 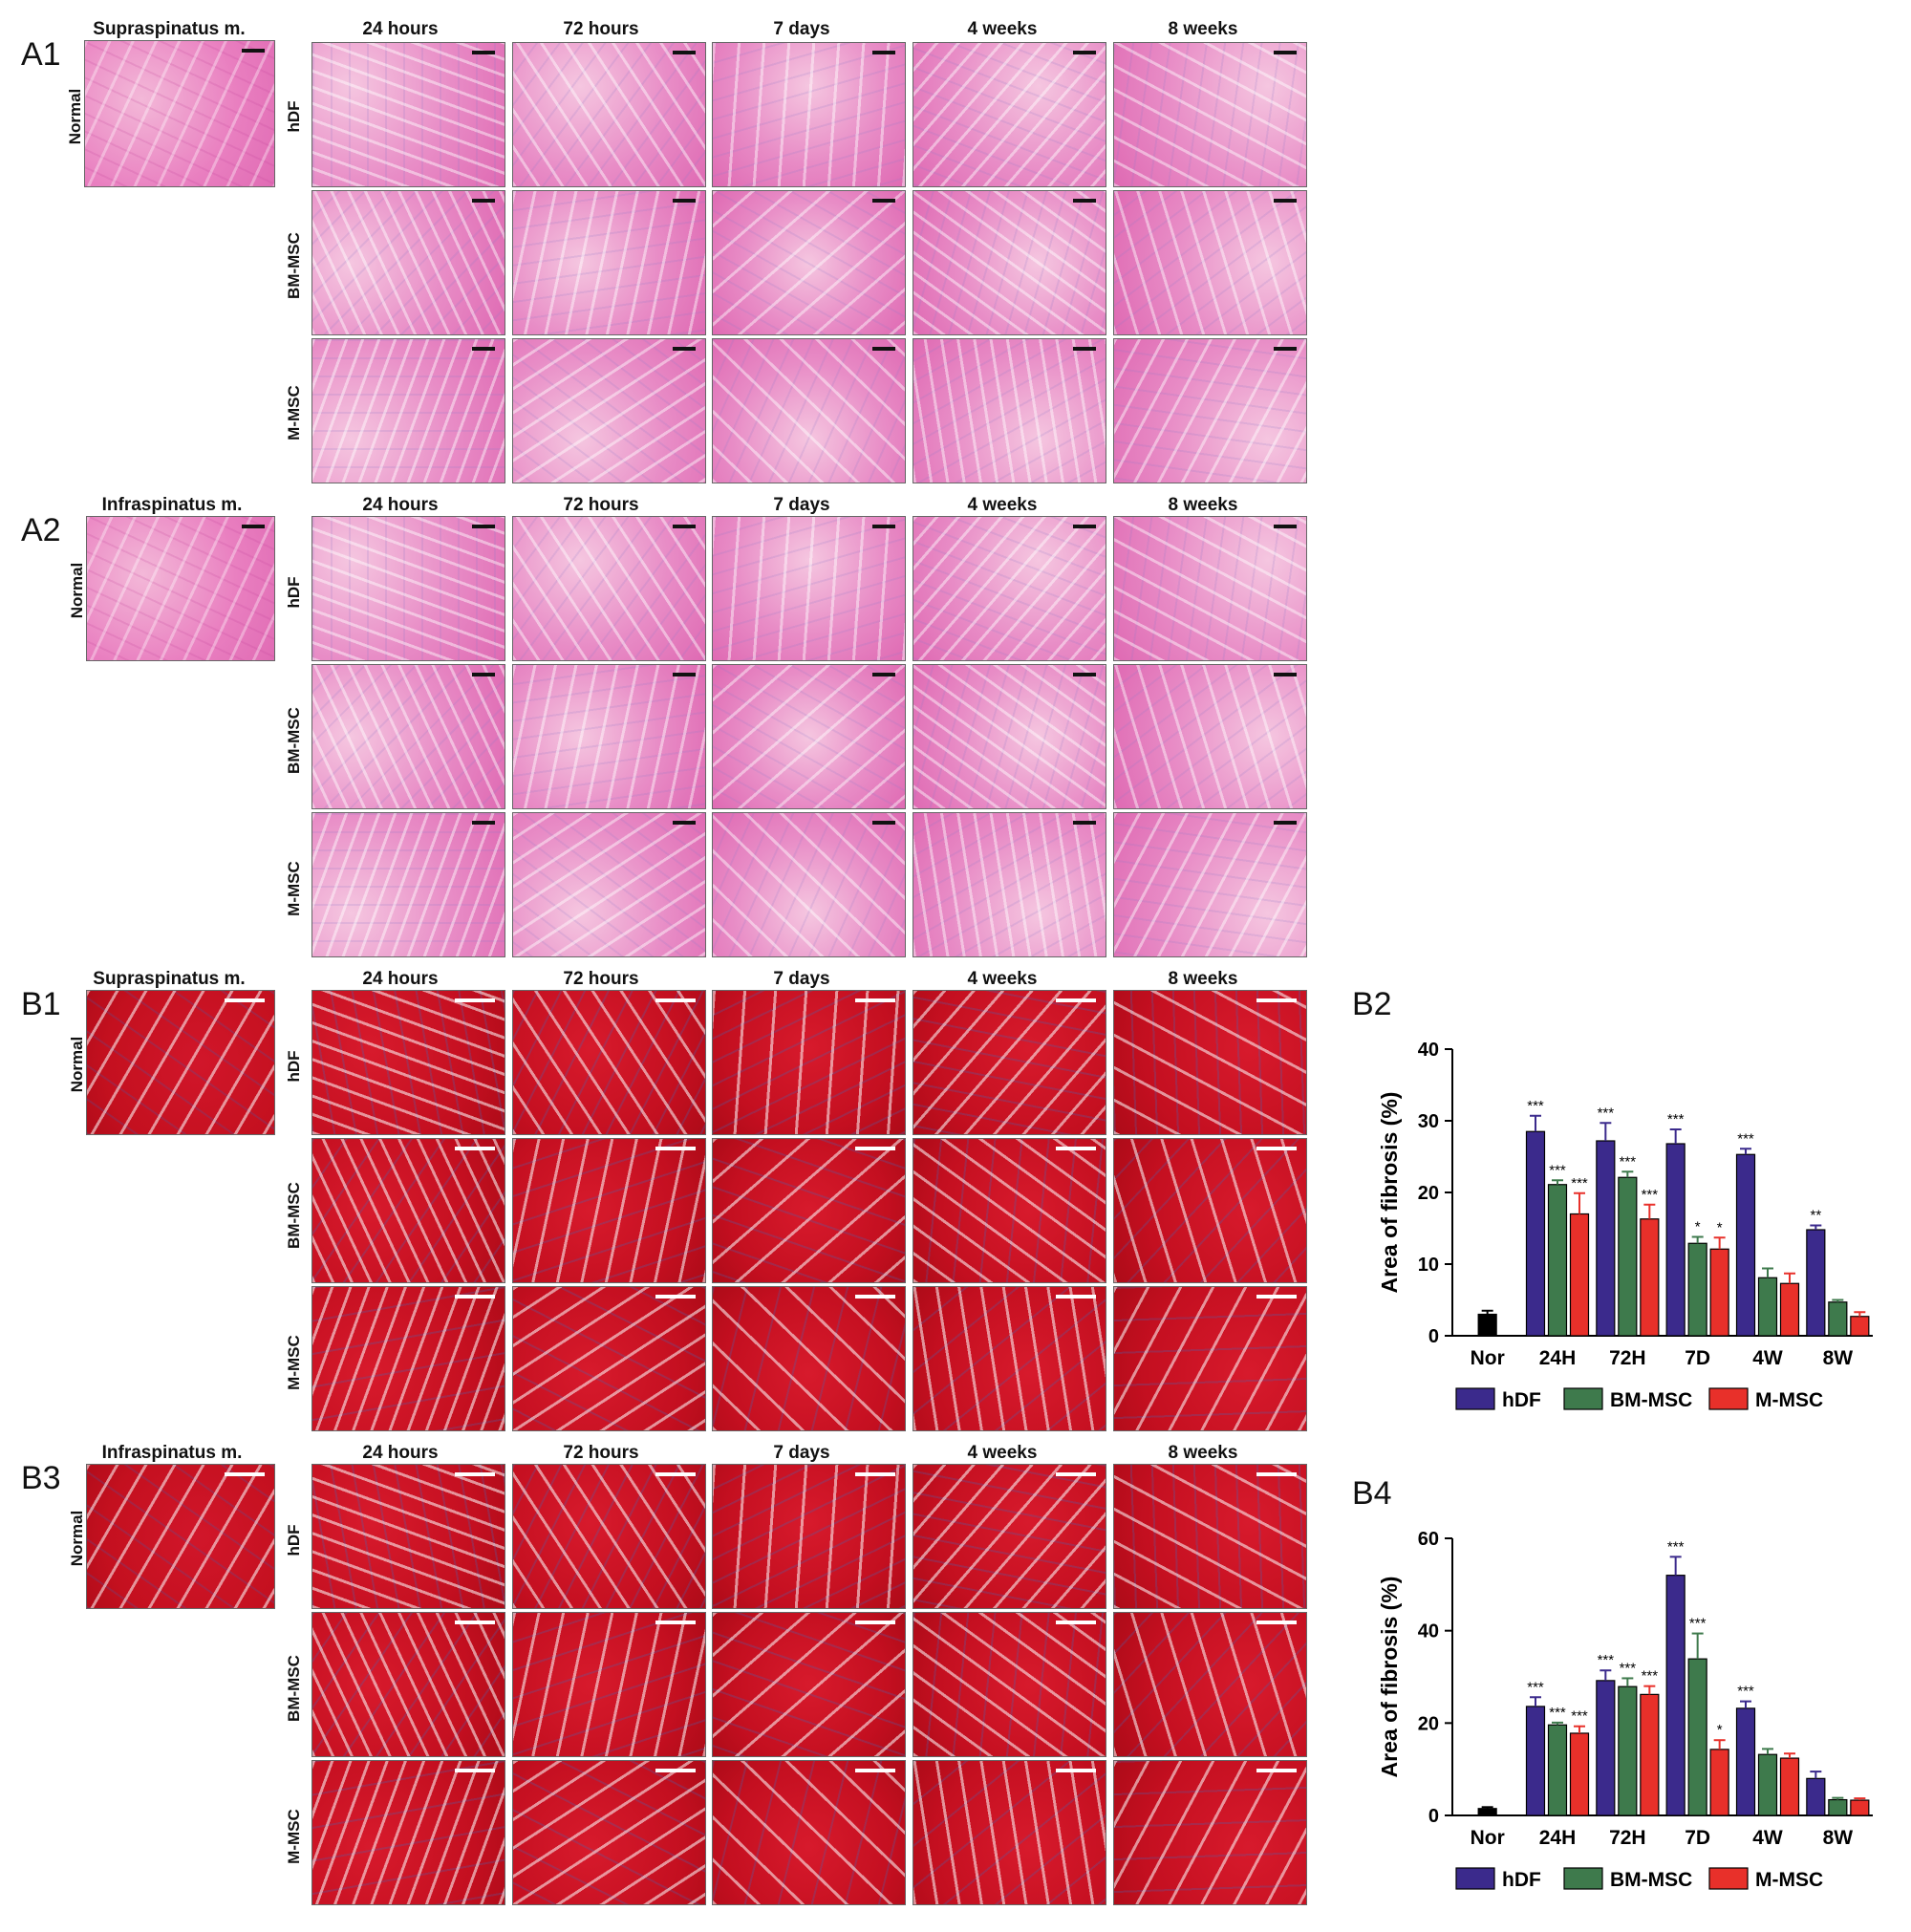 What do you see at coordinates (294, 116) in the screenshot?
I see `row-label-a1-hdf: hDF` at bounding box center [294, 116].